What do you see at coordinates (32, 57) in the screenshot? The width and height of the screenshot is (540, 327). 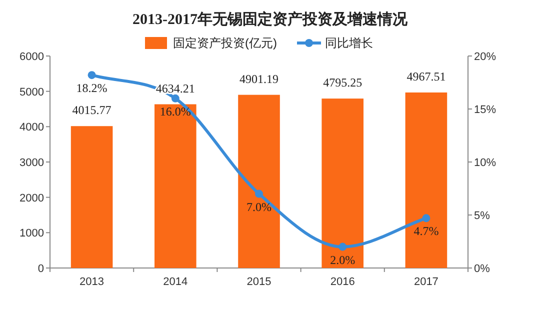 I see `y-tick-label: 6000` at bounding box center [32, 57].